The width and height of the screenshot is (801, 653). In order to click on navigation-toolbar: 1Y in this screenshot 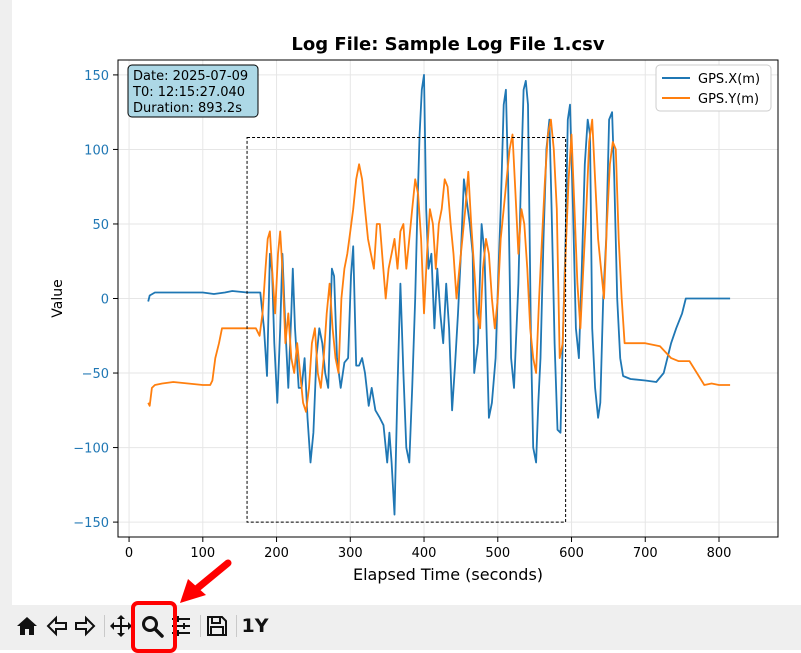, I will do `click(406, 627)`.